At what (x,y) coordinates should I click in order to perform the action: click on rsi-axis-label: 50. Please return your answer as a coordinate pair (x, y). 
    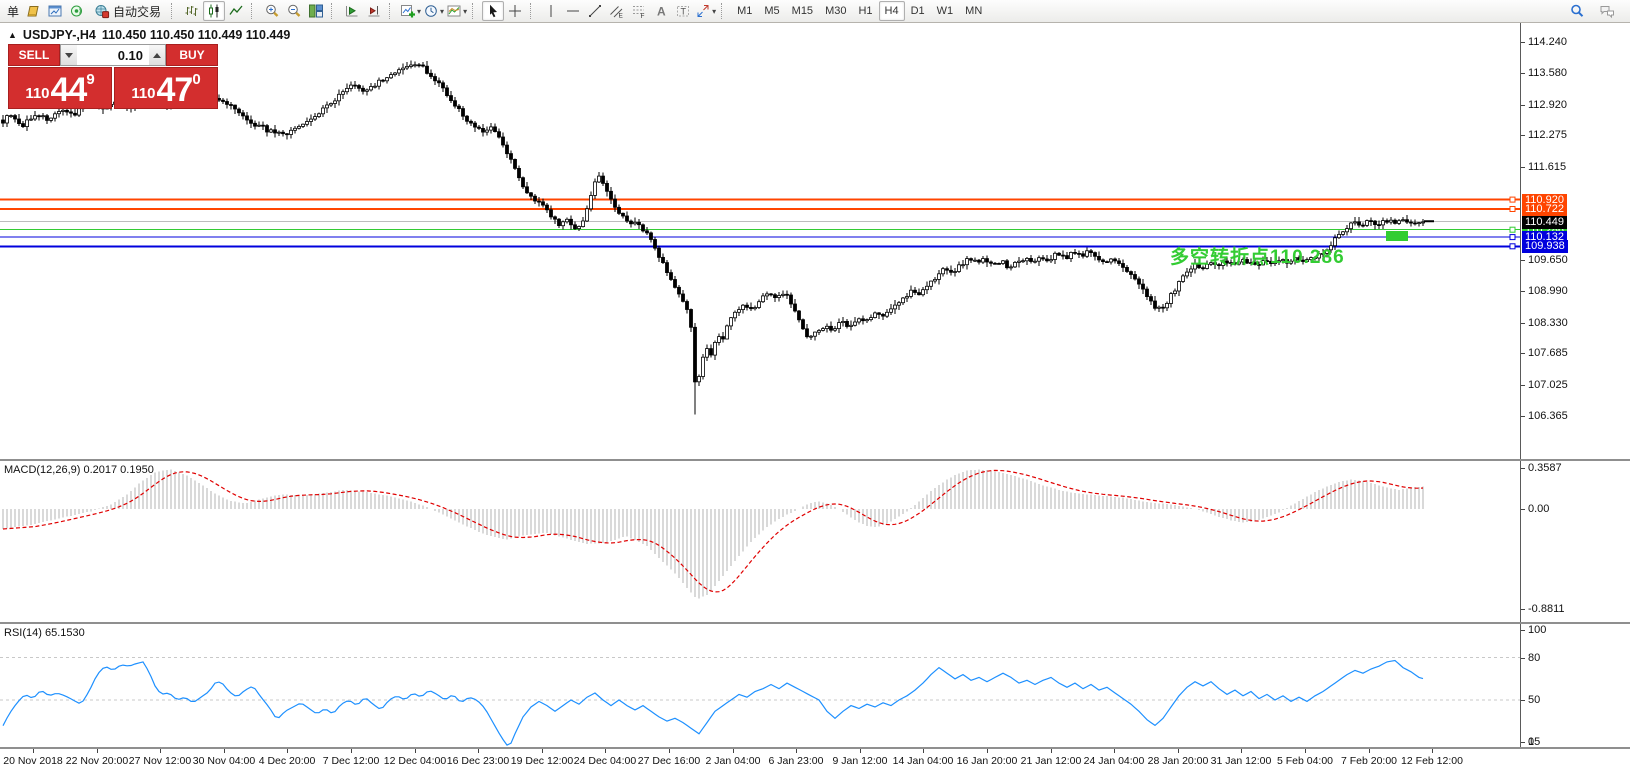
    Looking at the image, I should click on (1534, 700).